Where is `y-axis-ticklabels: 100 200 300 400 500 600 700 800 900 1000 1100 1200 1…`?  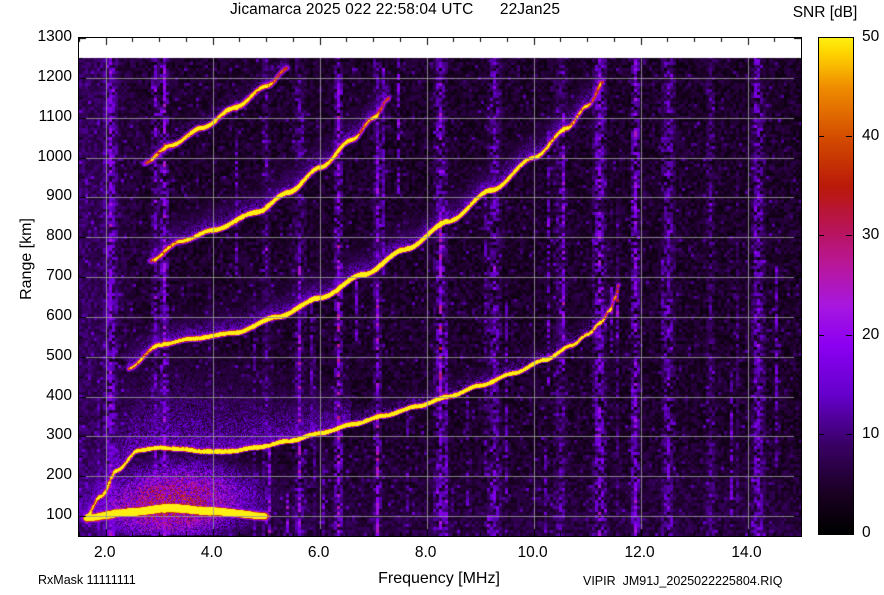
y-axis-ticklabels: 100 200 300 400 500 600 700 800 900 1000 1100 1200 1… is located at coordinates (36, 297).